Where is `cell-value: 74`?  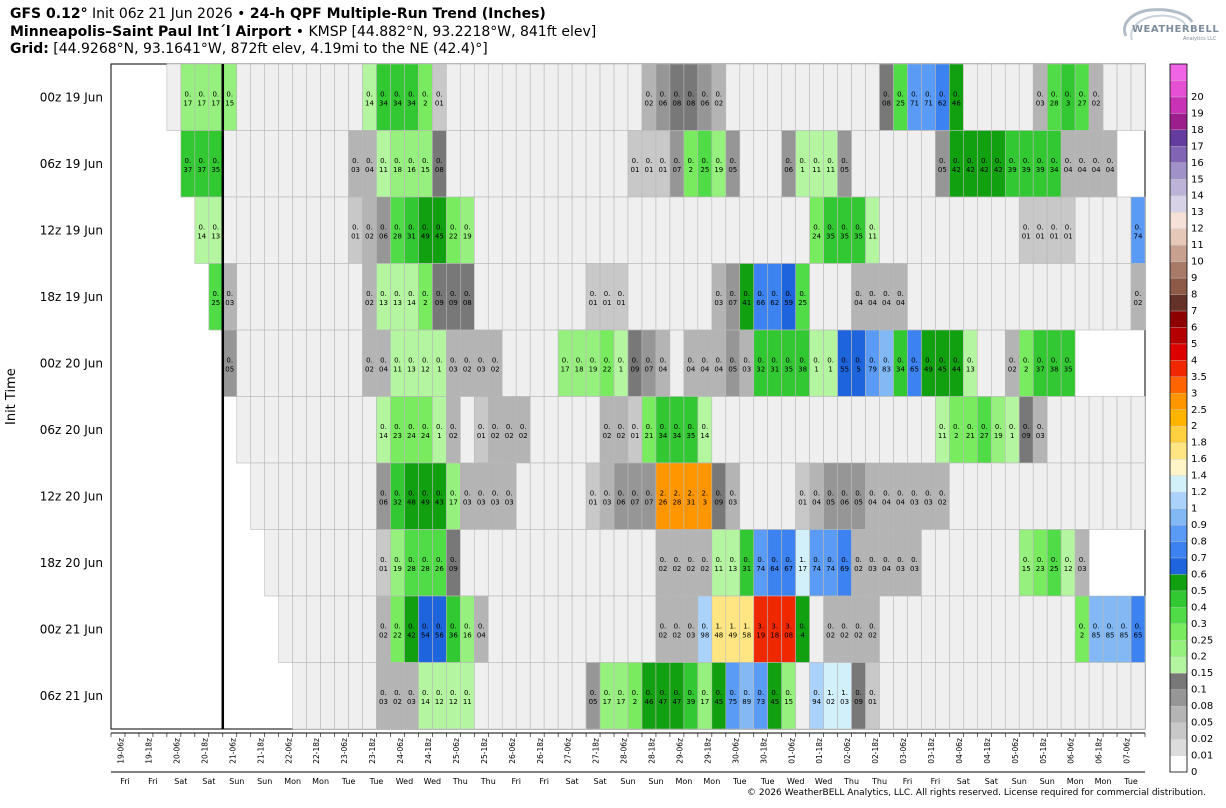 cell-value: 74 is located at coordinates (760, 569).